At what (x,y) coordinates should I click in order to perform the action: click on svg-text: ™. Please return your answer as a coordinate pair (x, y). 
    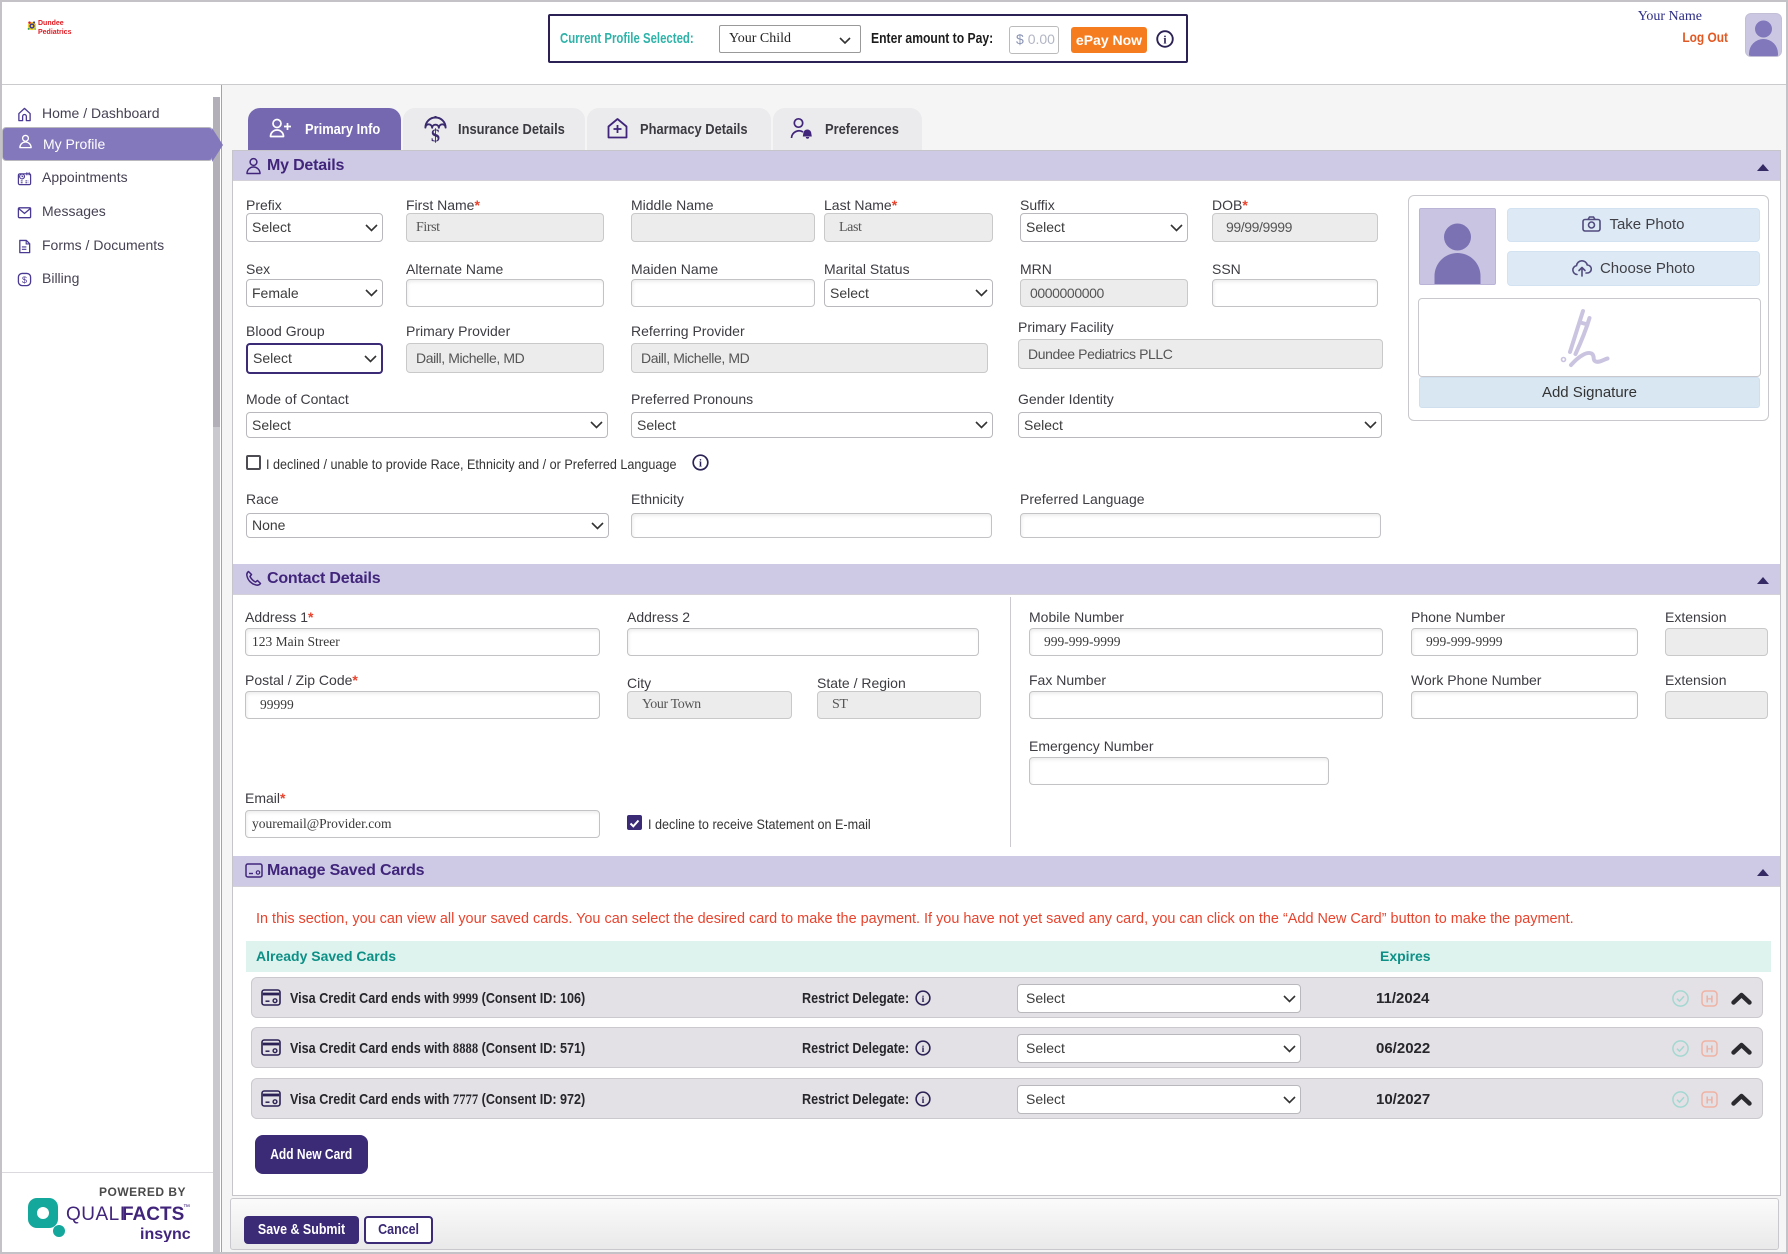
    Looking at the image, I should click on (186, 1207).